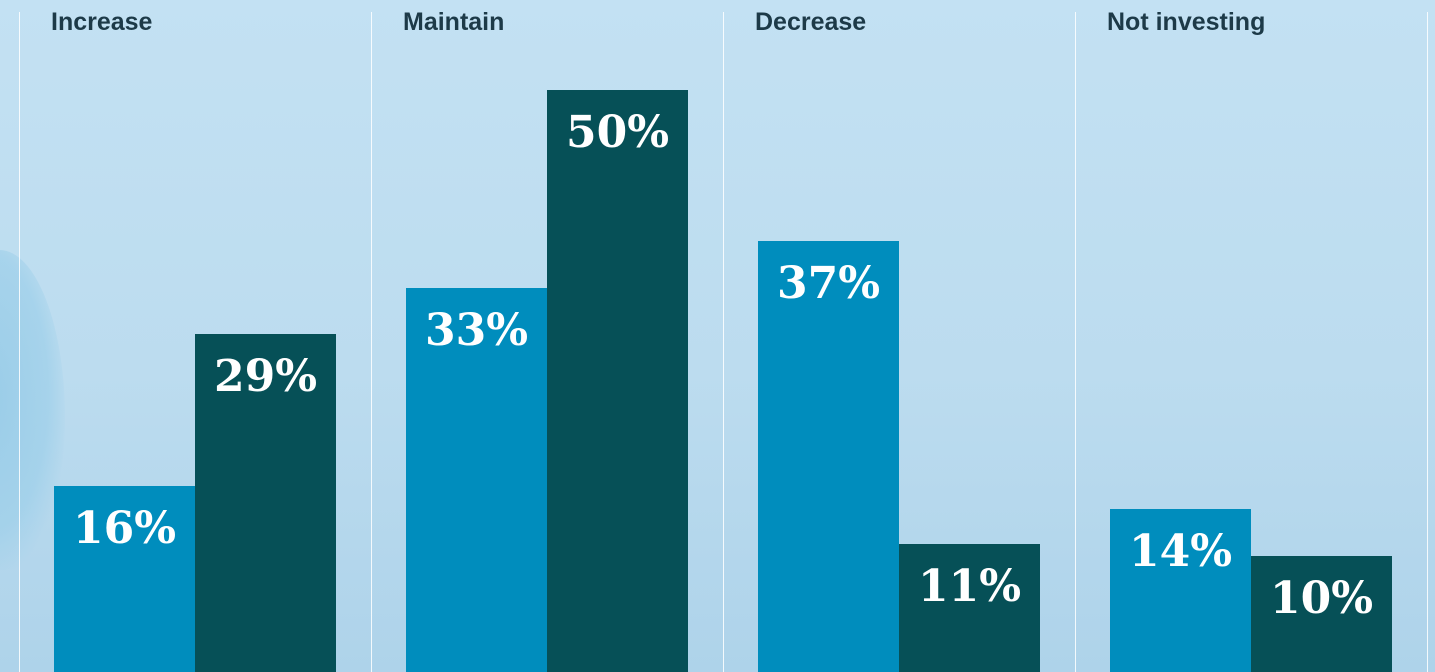 Image resolution: width=1435 pixels, height=672 pixels. Describe the element at coordinates (617, 132) in the screenshot. I see `bar-value-label: 50%` at that location.